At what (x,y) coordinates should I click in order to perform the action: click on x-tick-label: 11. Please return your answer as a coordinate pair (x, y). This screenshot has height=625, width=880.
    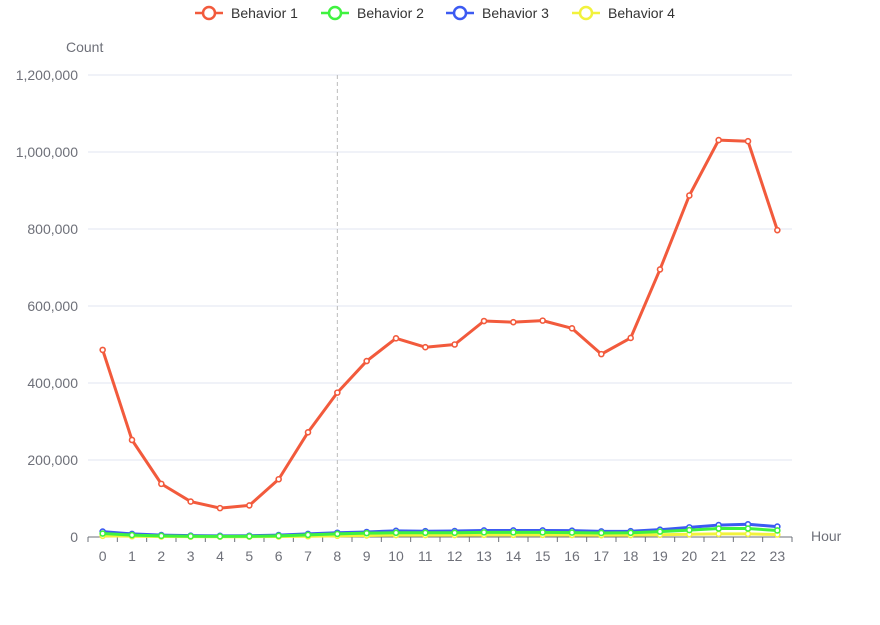
    Looking at the image, I should click on (425, 556).